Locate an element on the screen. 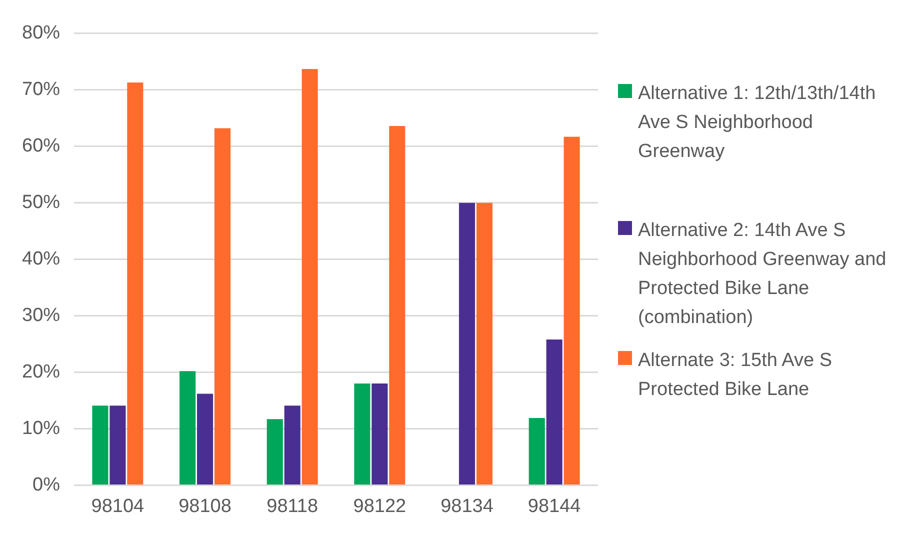  x-tick-label: 98118 is located at coordinates (292, 506).